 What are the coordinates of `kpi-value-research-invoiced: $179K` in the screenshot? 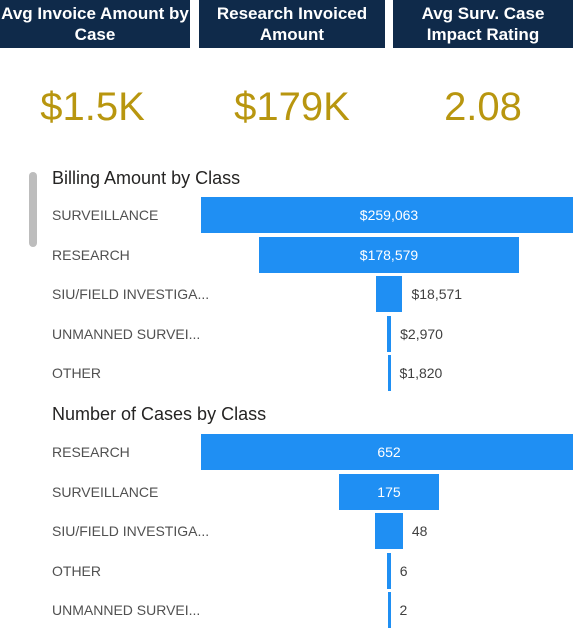 It's located at (292, 107).